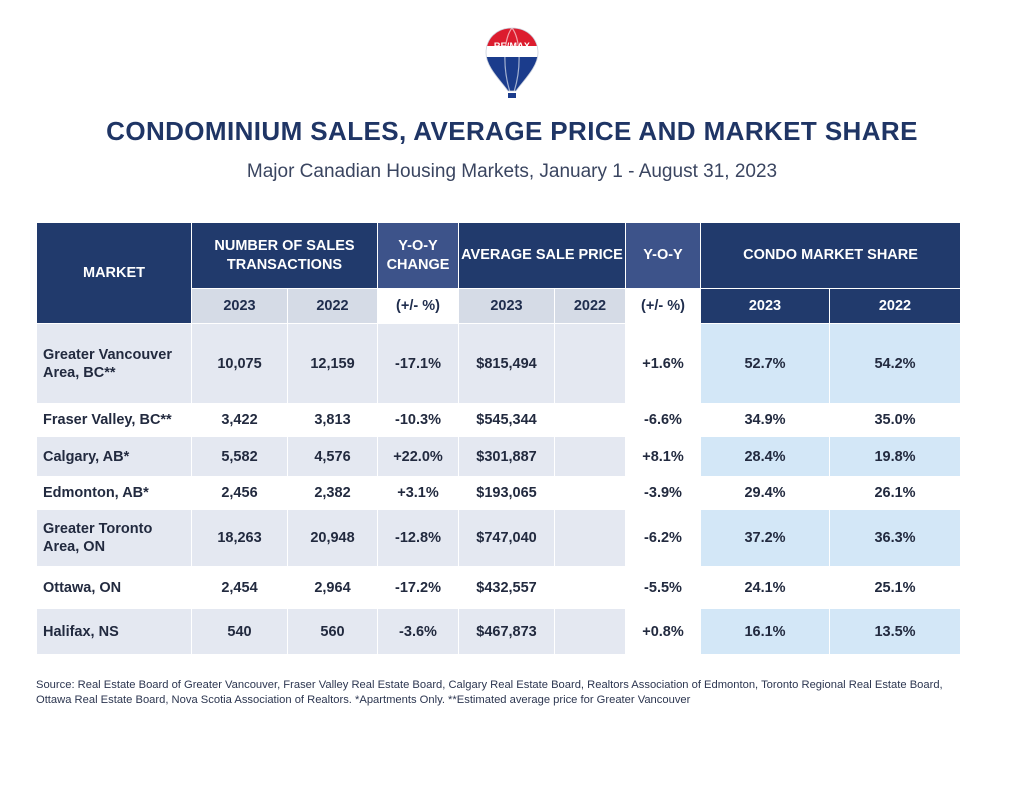  What do you see at coordinates (418, 363) in the screenshot?
I see `sales-yoy: -17.1%` at bounding box center [418, 363].